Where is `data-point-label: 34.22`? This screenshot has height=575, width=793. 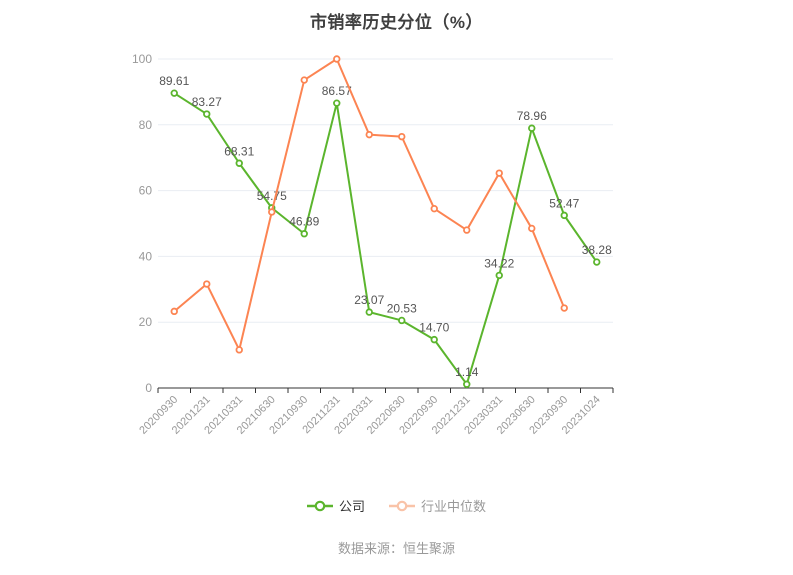
data-point-label: 34.22 is located at coordinates (499, 263).